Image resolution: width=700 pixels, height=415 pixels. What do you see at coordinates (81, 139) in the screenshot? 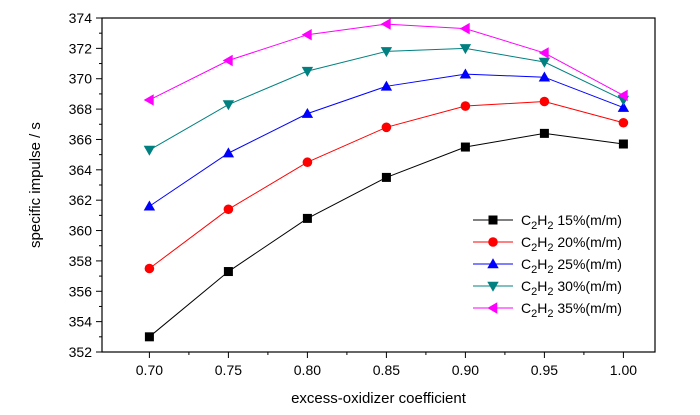
I see `y-tick-label: 366` at bounding box center [81, 139].